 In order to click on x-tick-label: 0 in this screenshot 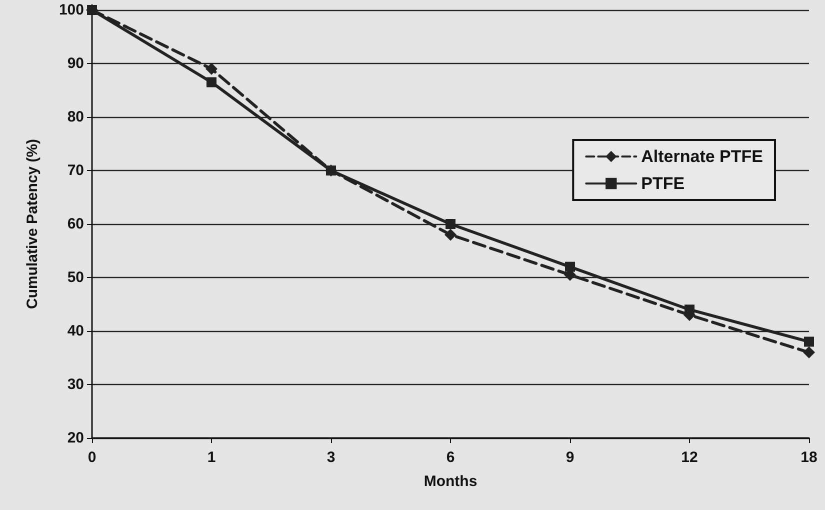, I will do `click(92, 457)`.